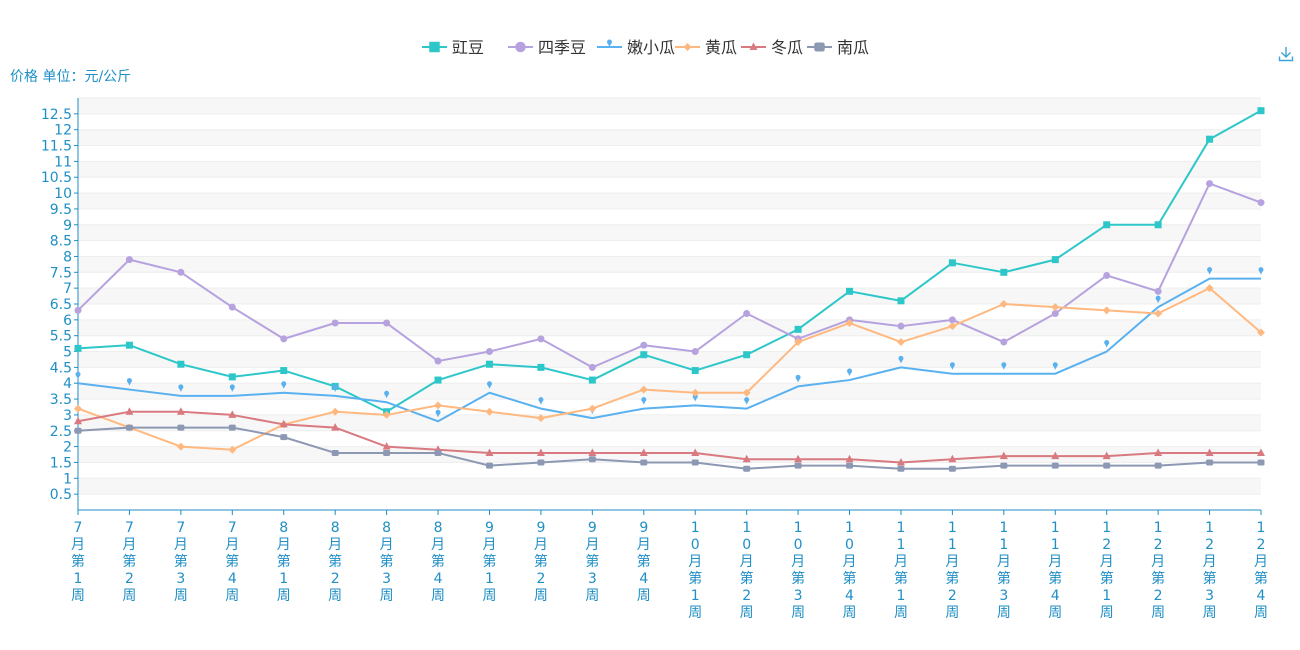  Describe the element at coordinates (61, 305) in the screenshot. I see `y-tick-label: 6.5` at that location.